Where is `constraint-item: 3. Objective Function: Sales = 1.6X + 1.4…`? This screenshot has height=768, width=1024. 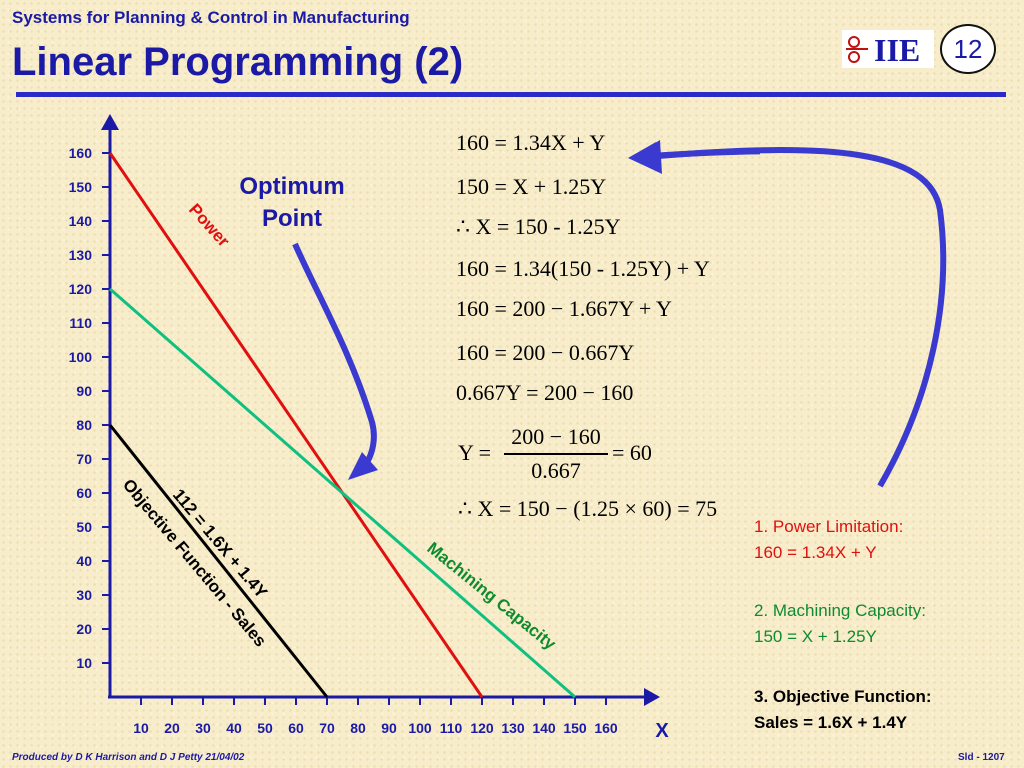 constraint-item: 3. Objective Function: Sales = 1.6X + 1.4… is located at coordinates (843, 710).